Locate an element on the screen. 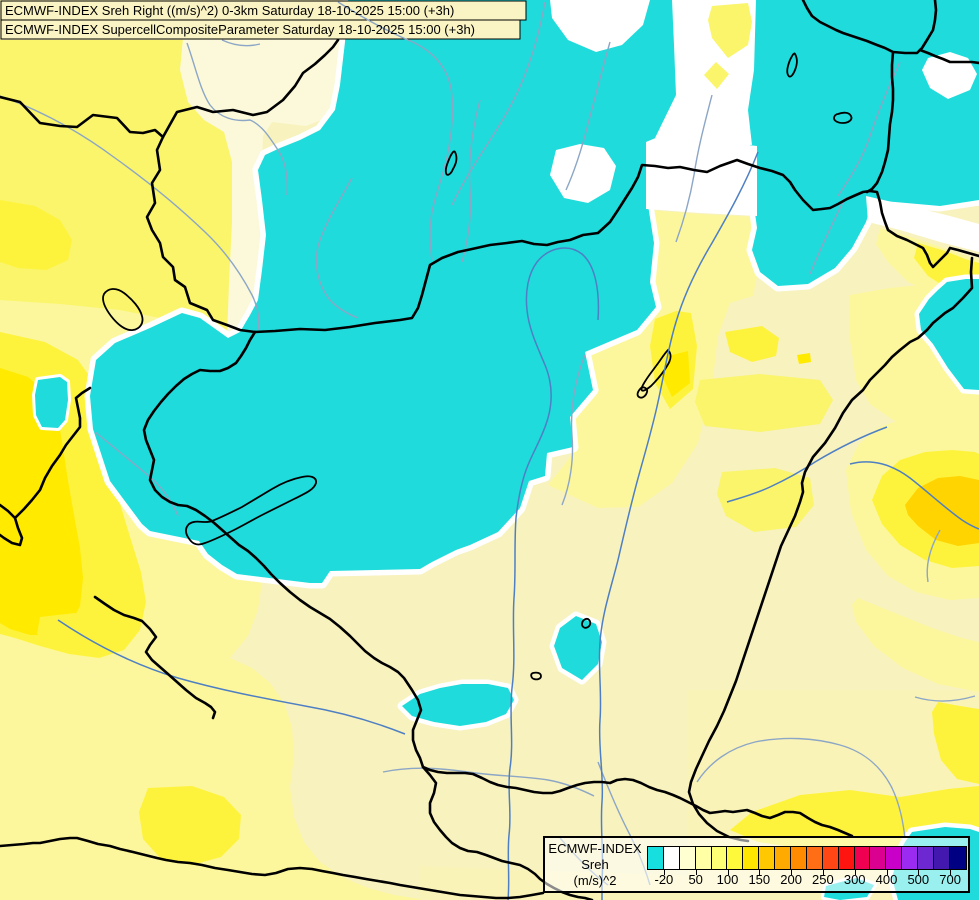 The width and height of the screenshot is (979, 900). legend-parameter-label: Sreh is located at coordinates (595, 864).